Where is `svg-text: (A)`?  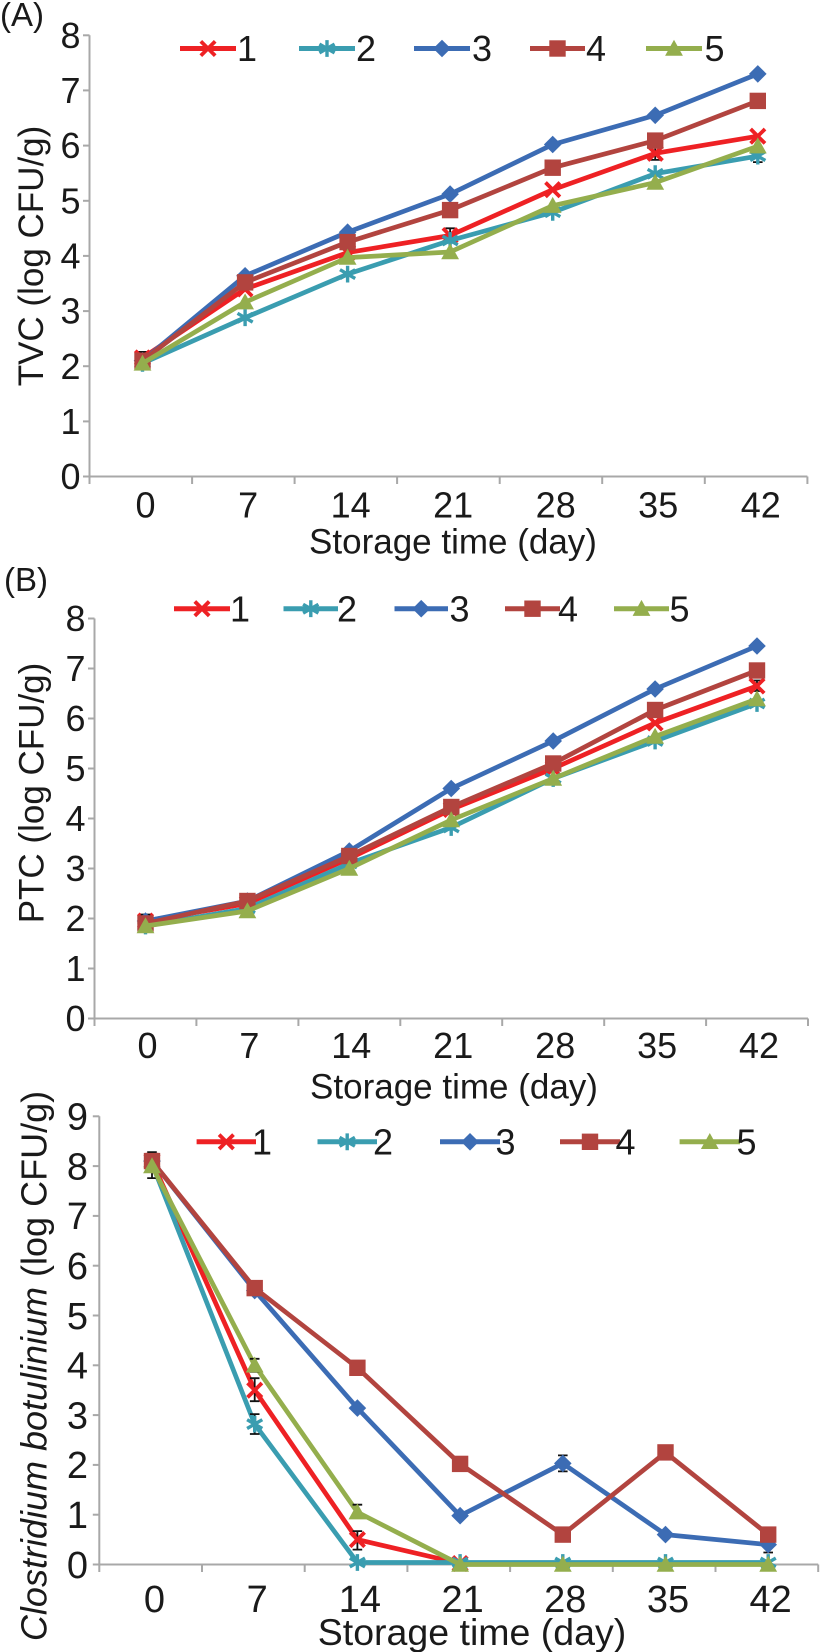 svg-text: (A) is located at coordinates (22, 16).